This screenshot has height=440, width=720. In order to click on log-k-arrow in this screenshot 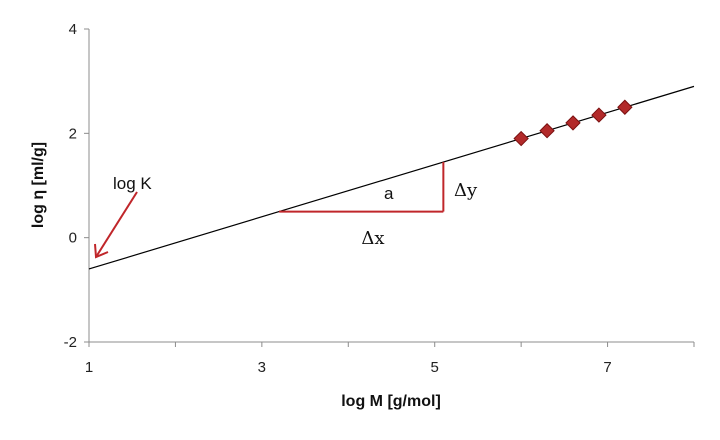, I will do `click(116, 225)`.